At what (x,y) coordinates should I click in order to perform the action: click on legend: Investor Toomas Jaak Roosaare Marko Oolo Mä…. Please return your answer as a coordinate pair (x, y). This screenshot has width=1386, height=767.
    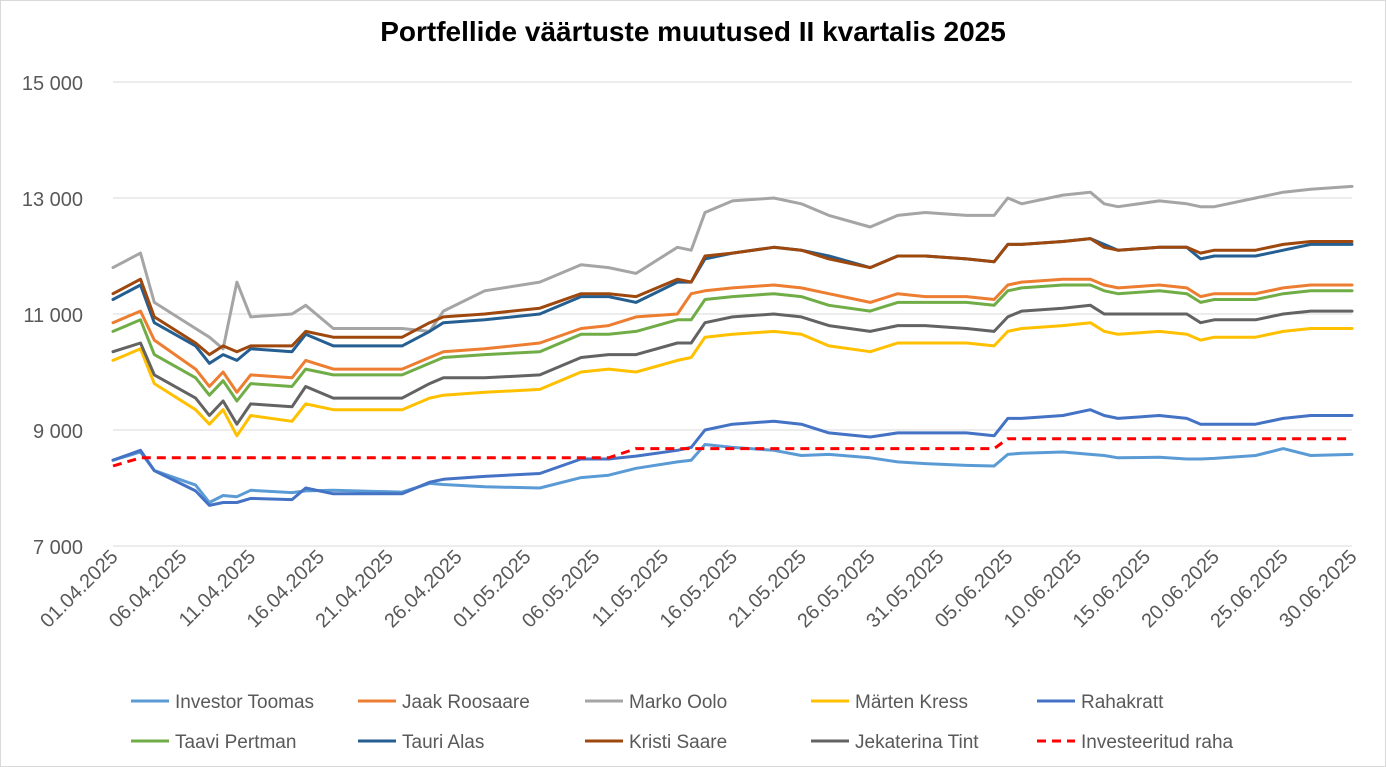
    Looking at the image, I should click on (682, 722).